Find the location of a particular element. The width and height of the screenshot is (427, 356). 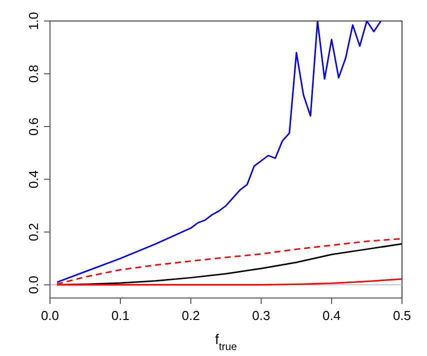

y-tick-label: 0.6 is located at coordinates (33, 126).